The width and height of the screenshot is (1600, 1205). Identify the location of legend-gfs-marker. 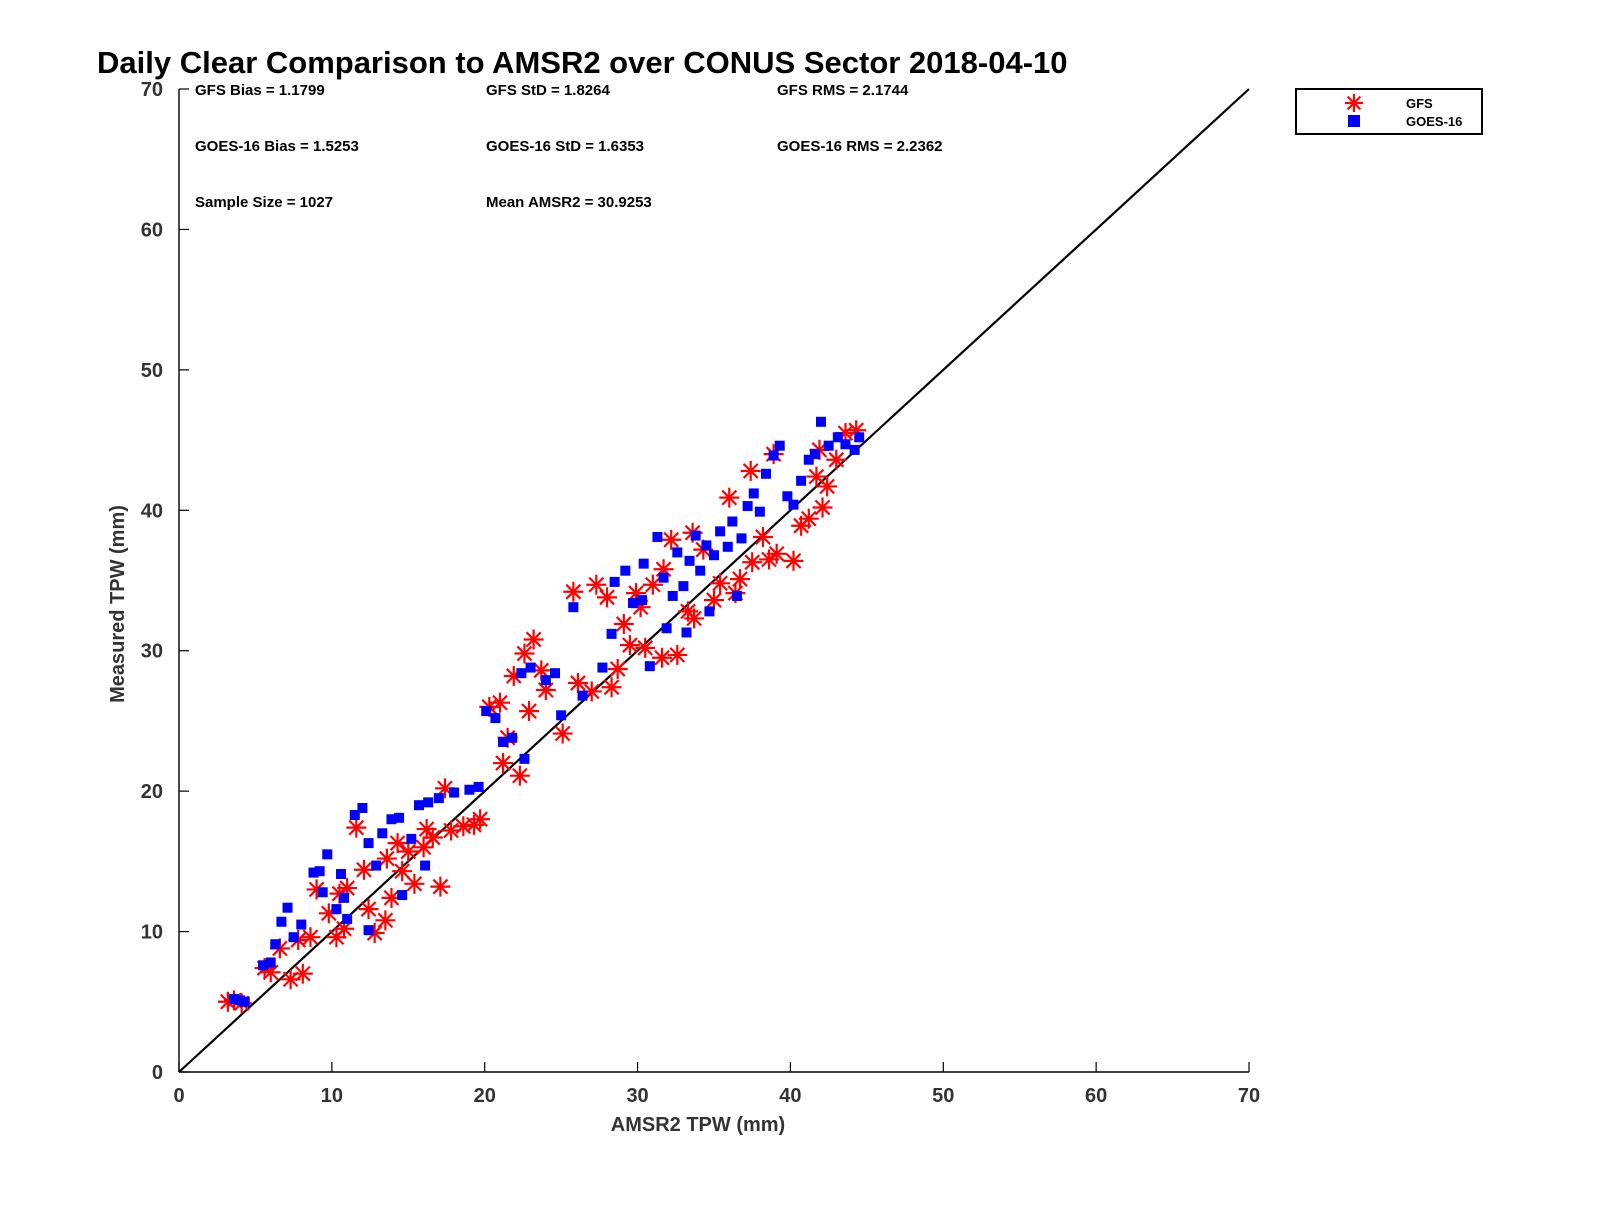
(1354, 103).